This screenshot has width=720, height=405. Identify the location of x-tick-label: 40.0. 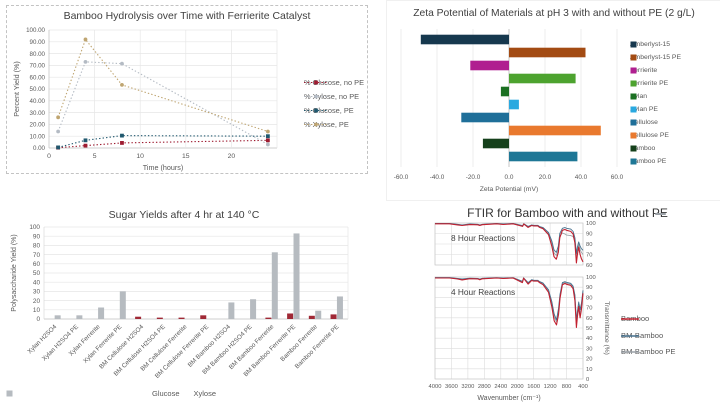
(581, 177).